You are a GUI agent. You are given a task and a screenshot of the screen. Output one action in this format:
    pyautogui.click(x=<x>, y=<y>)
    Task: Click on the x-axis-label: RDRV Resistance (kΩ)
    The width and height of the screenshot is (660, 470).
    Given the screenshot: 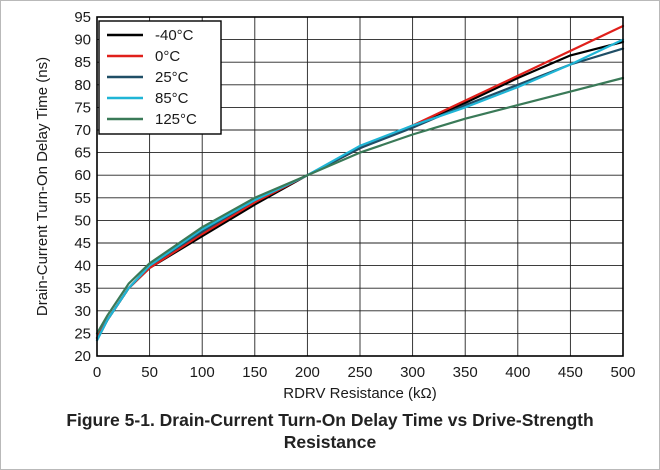 What is the action you would take?
    pyautogui.click(x=359, y=393)
    